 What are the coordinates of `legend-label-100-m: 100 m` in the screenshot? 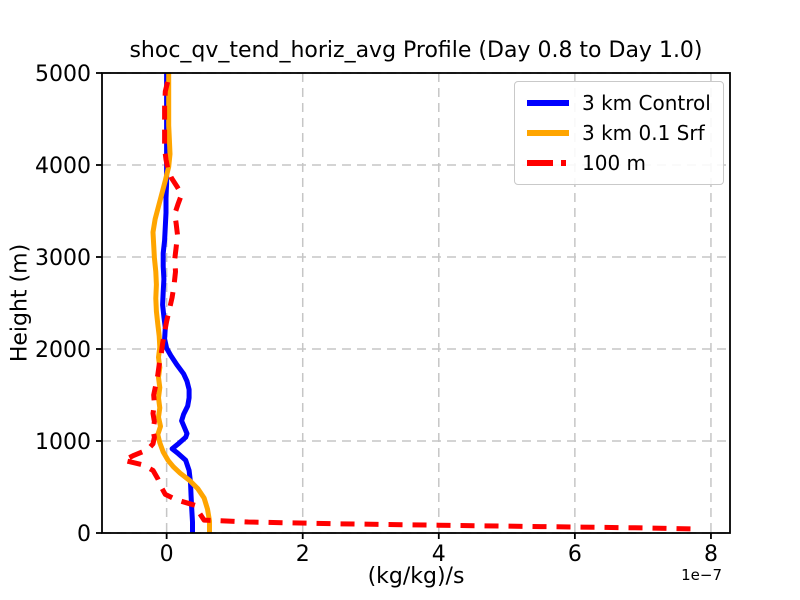 It's located at (614, 163).